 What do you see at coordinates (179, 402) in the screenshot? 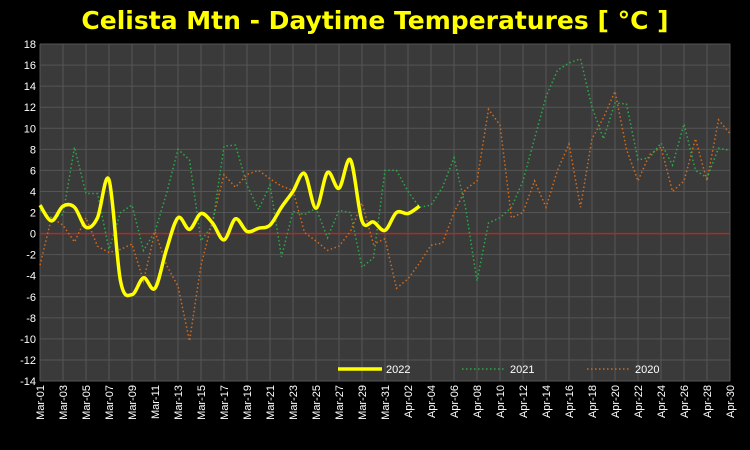
I see `x-tick-label: Mar-13` at bounding box center [179, 402].